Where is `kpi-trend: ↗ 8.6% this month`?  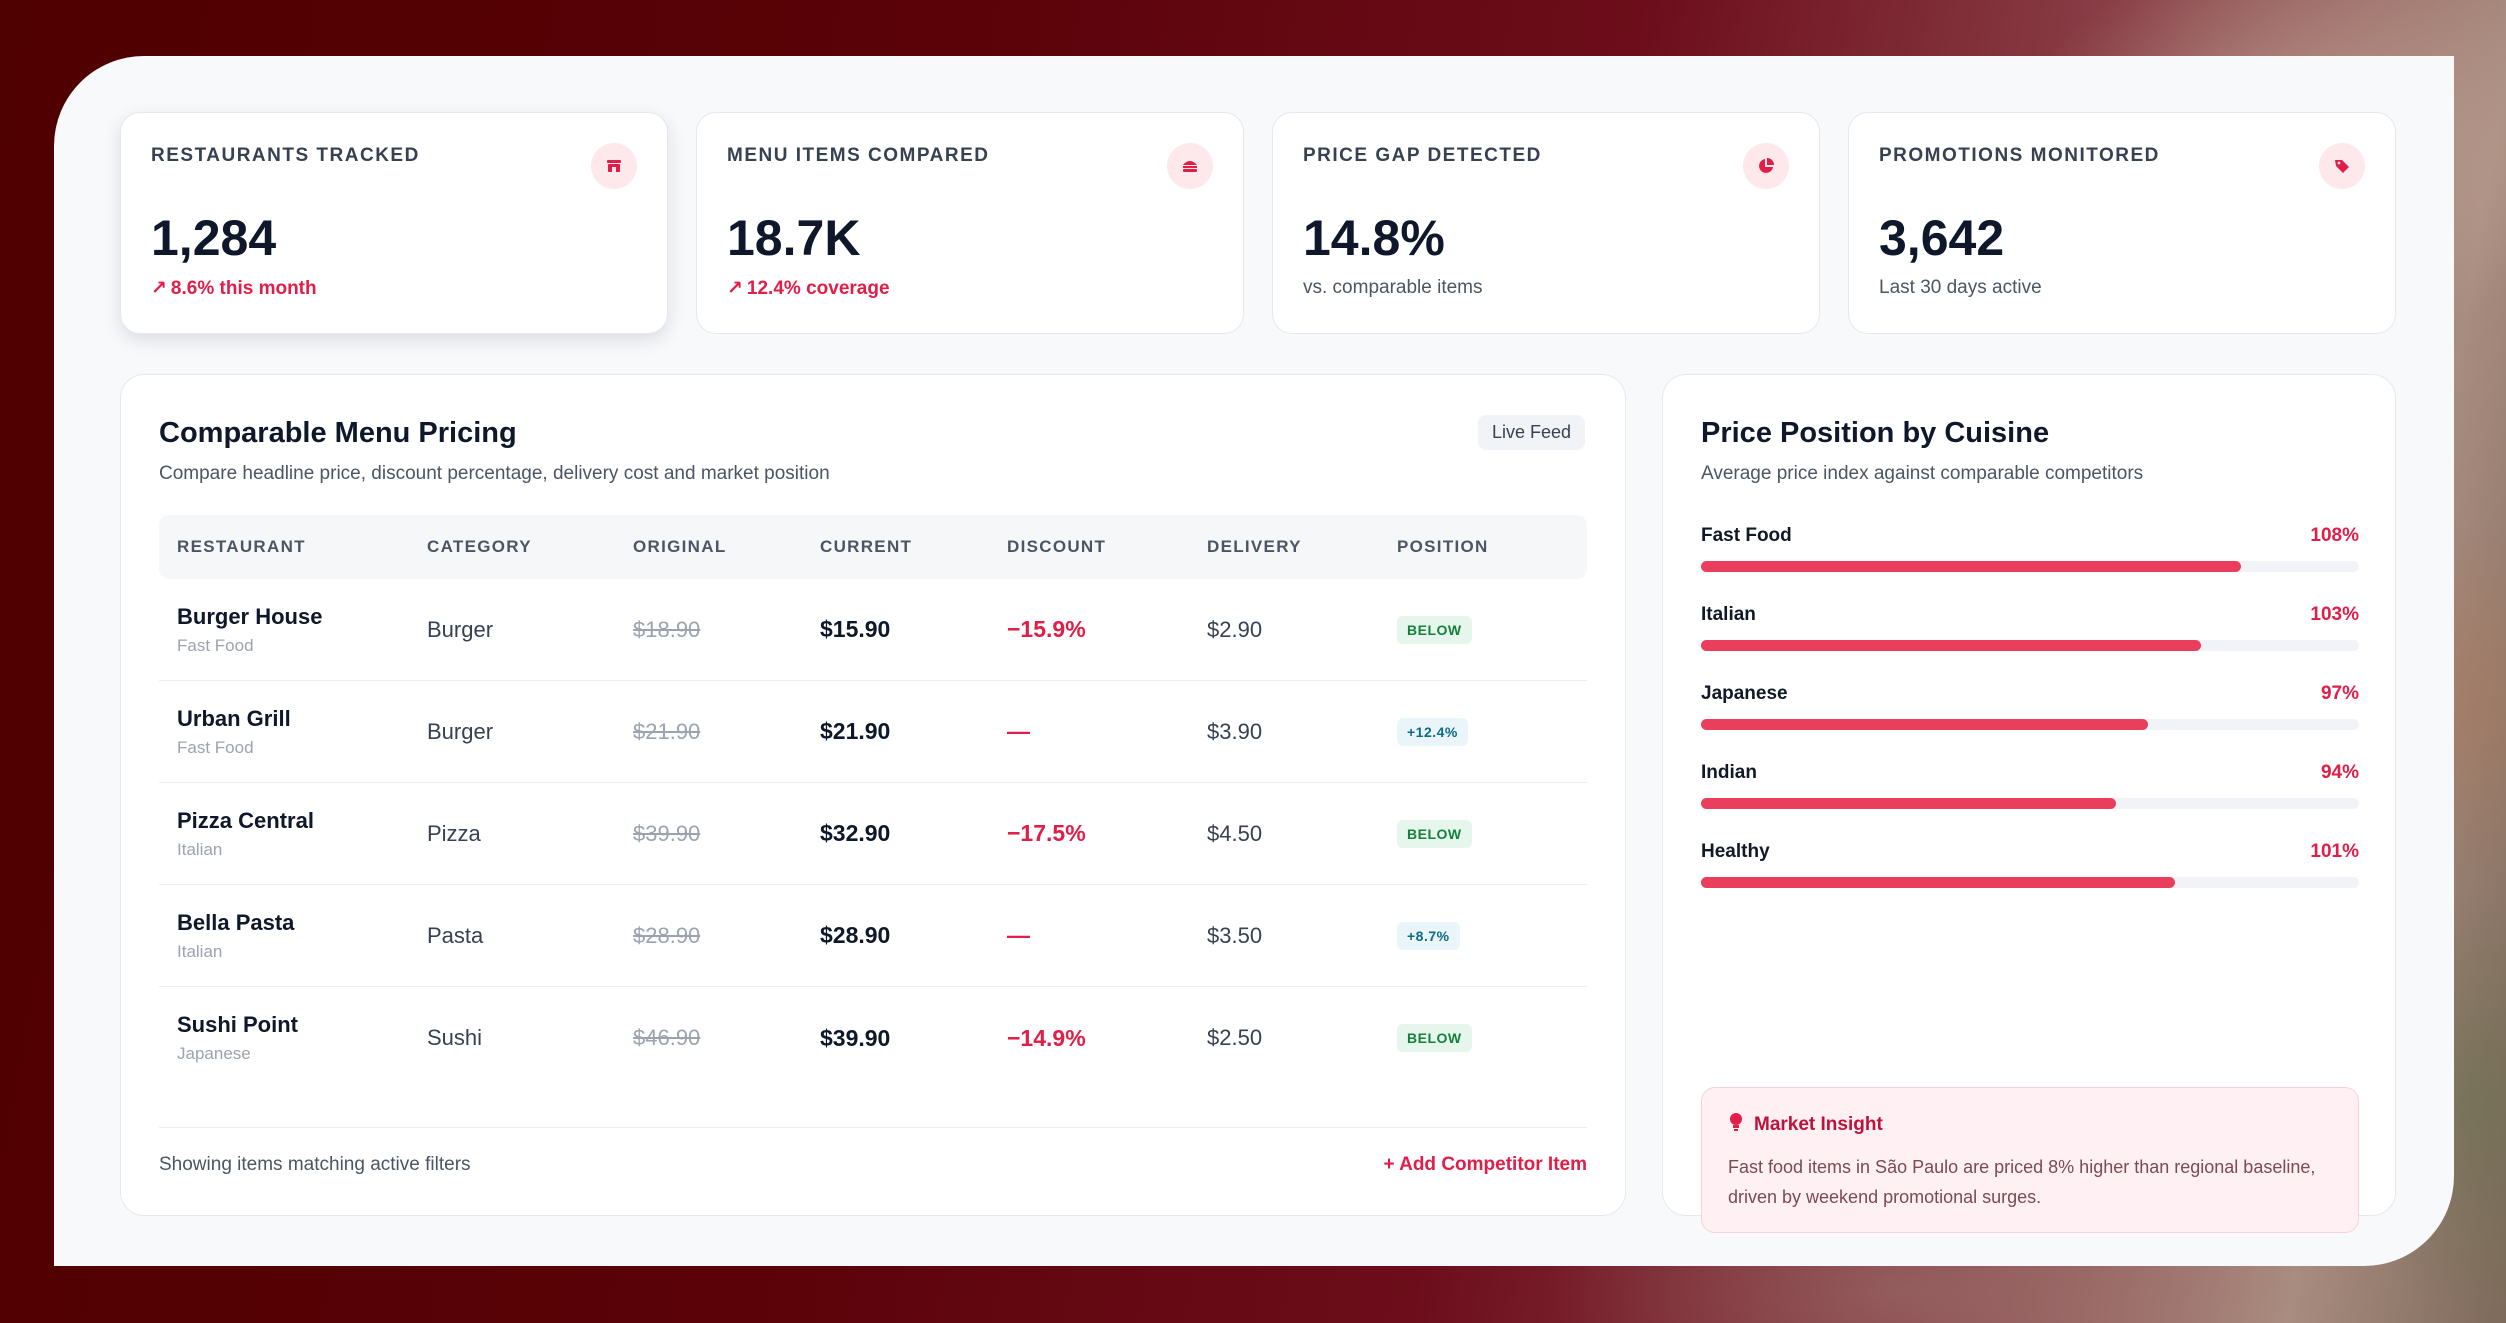
kpi-trend: ↗ 8.6% this month is located at coordinates (394, 288).